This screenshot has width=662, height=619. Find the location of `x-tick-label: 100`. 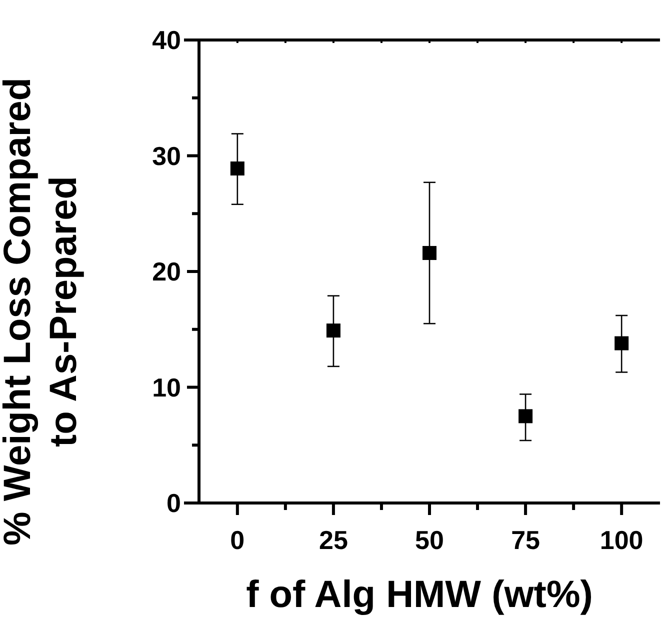

x-tick-label: 100 is located at coordinates (622, 540).